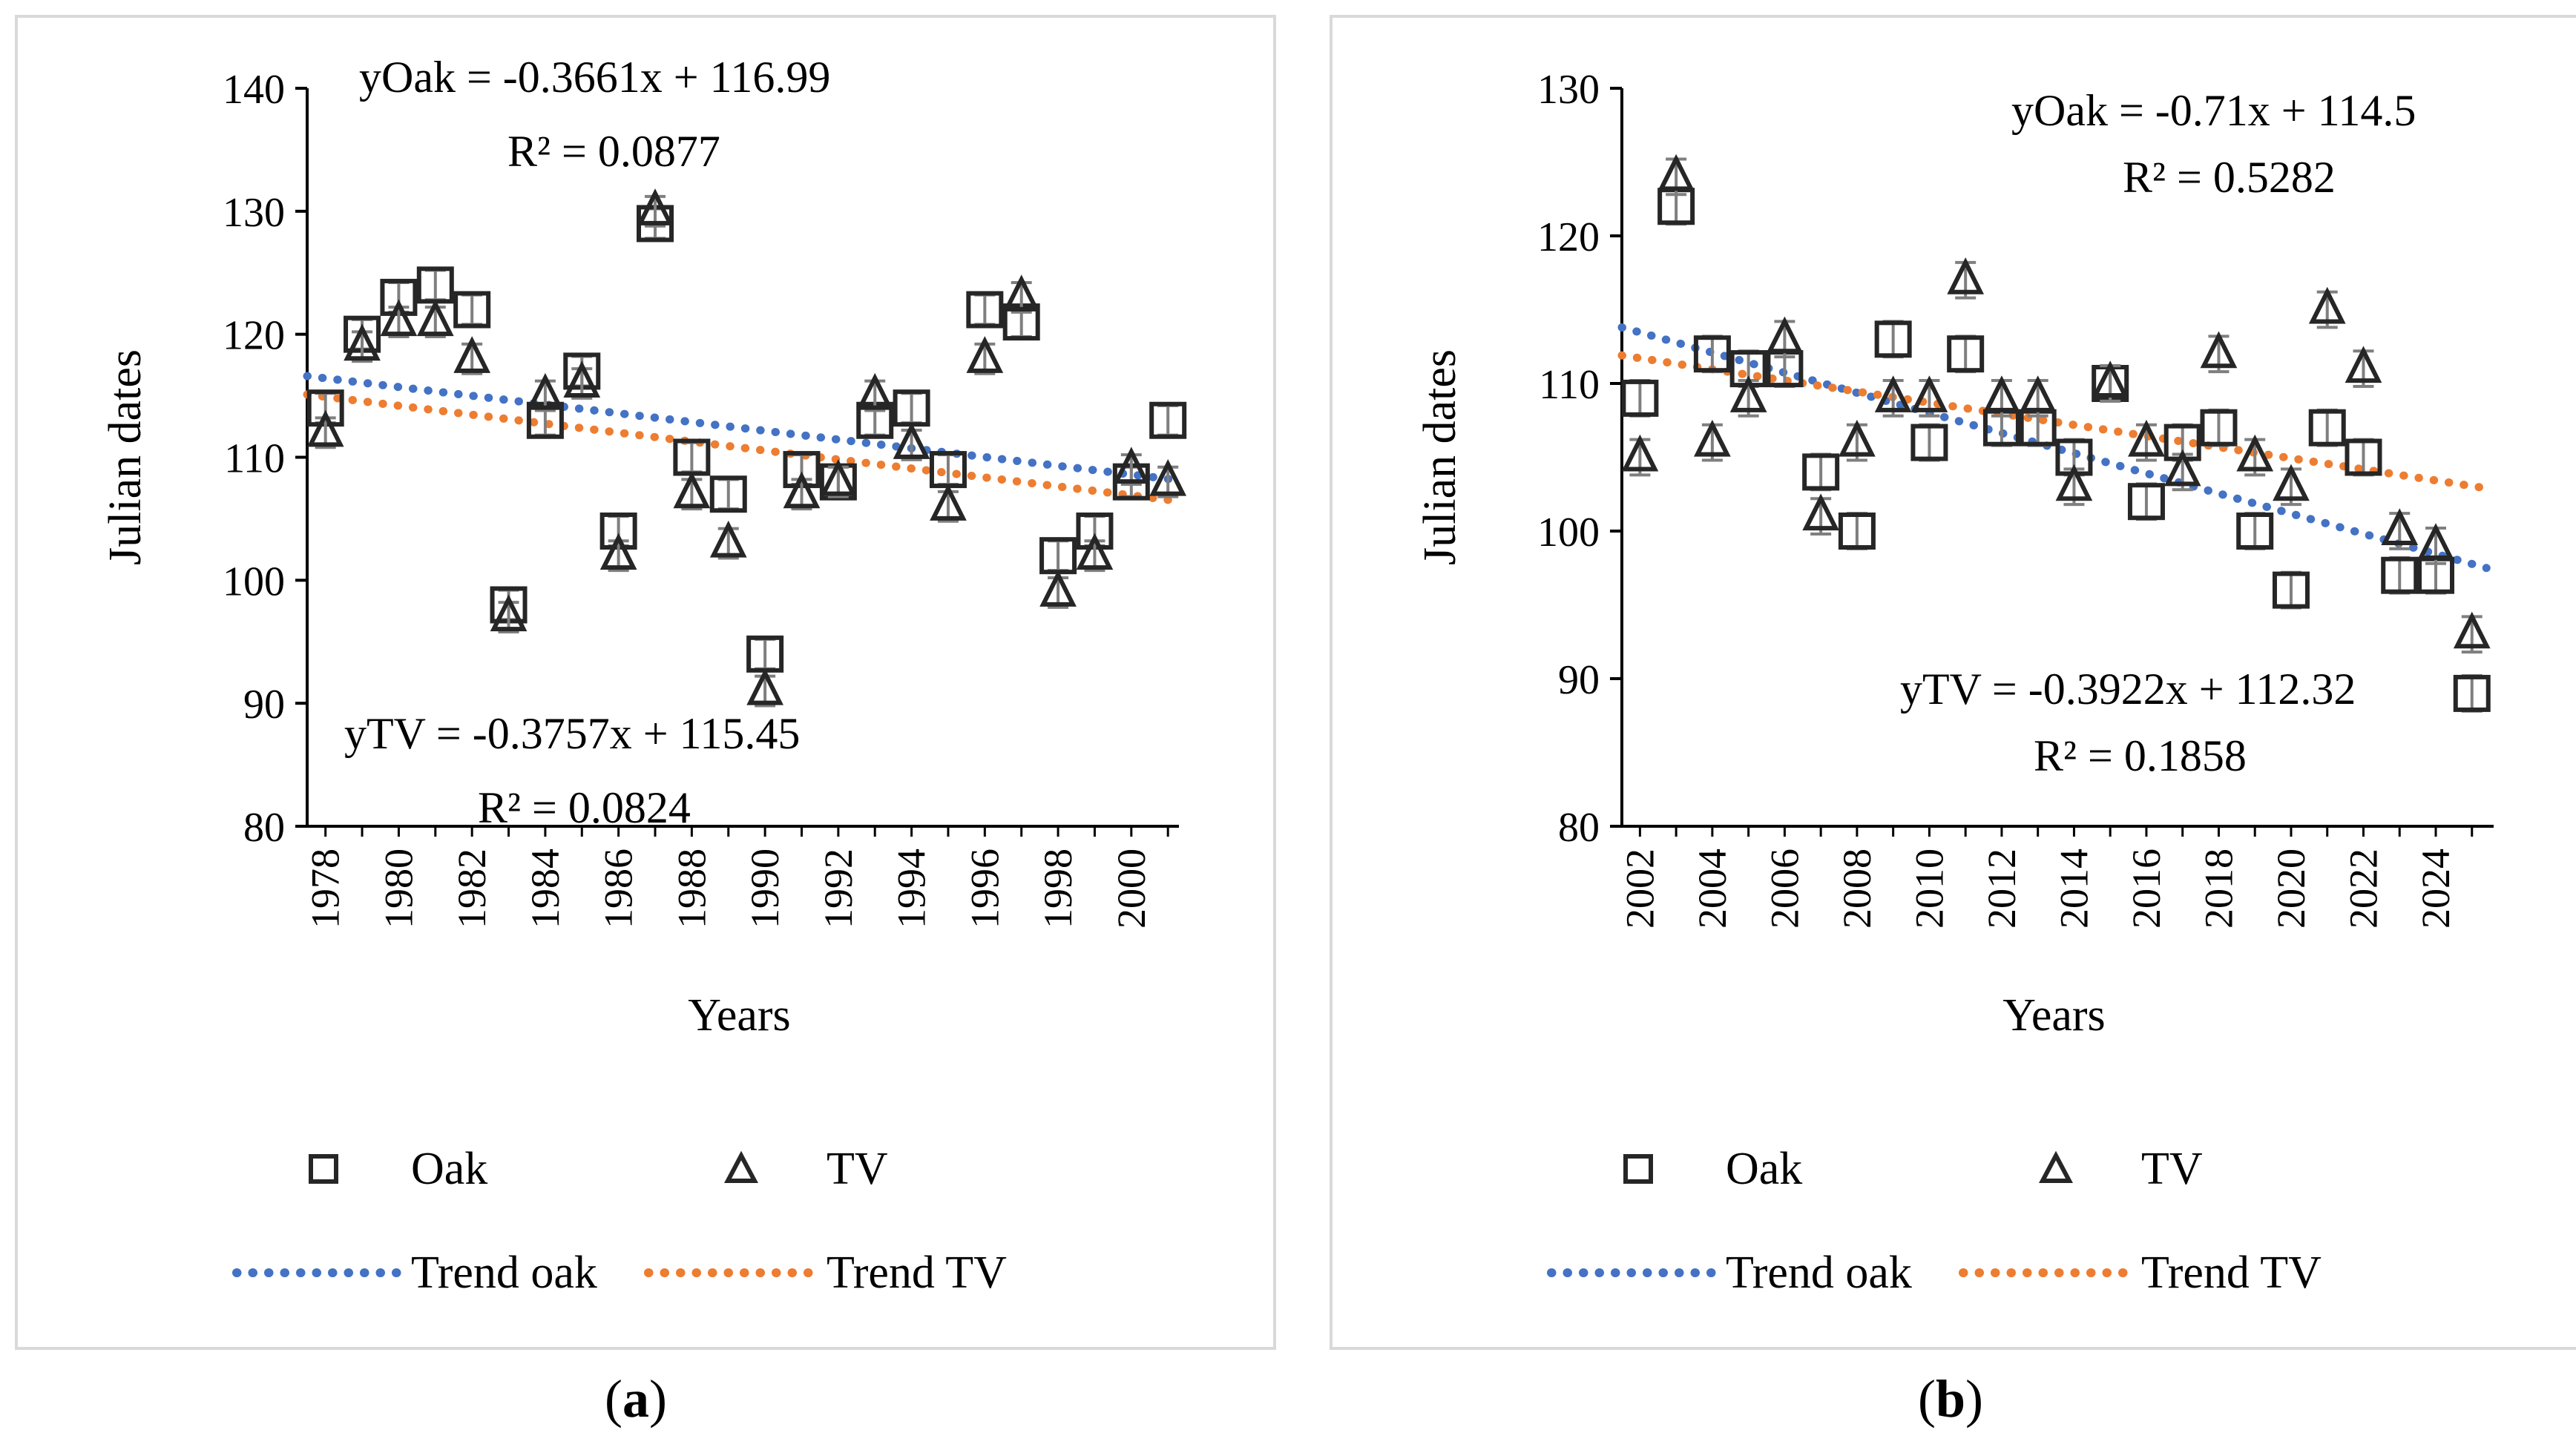  Describe the element at coordinates (254, 336) in the screenshot. I see `chart-a-y-tick-label: 120` at that location.